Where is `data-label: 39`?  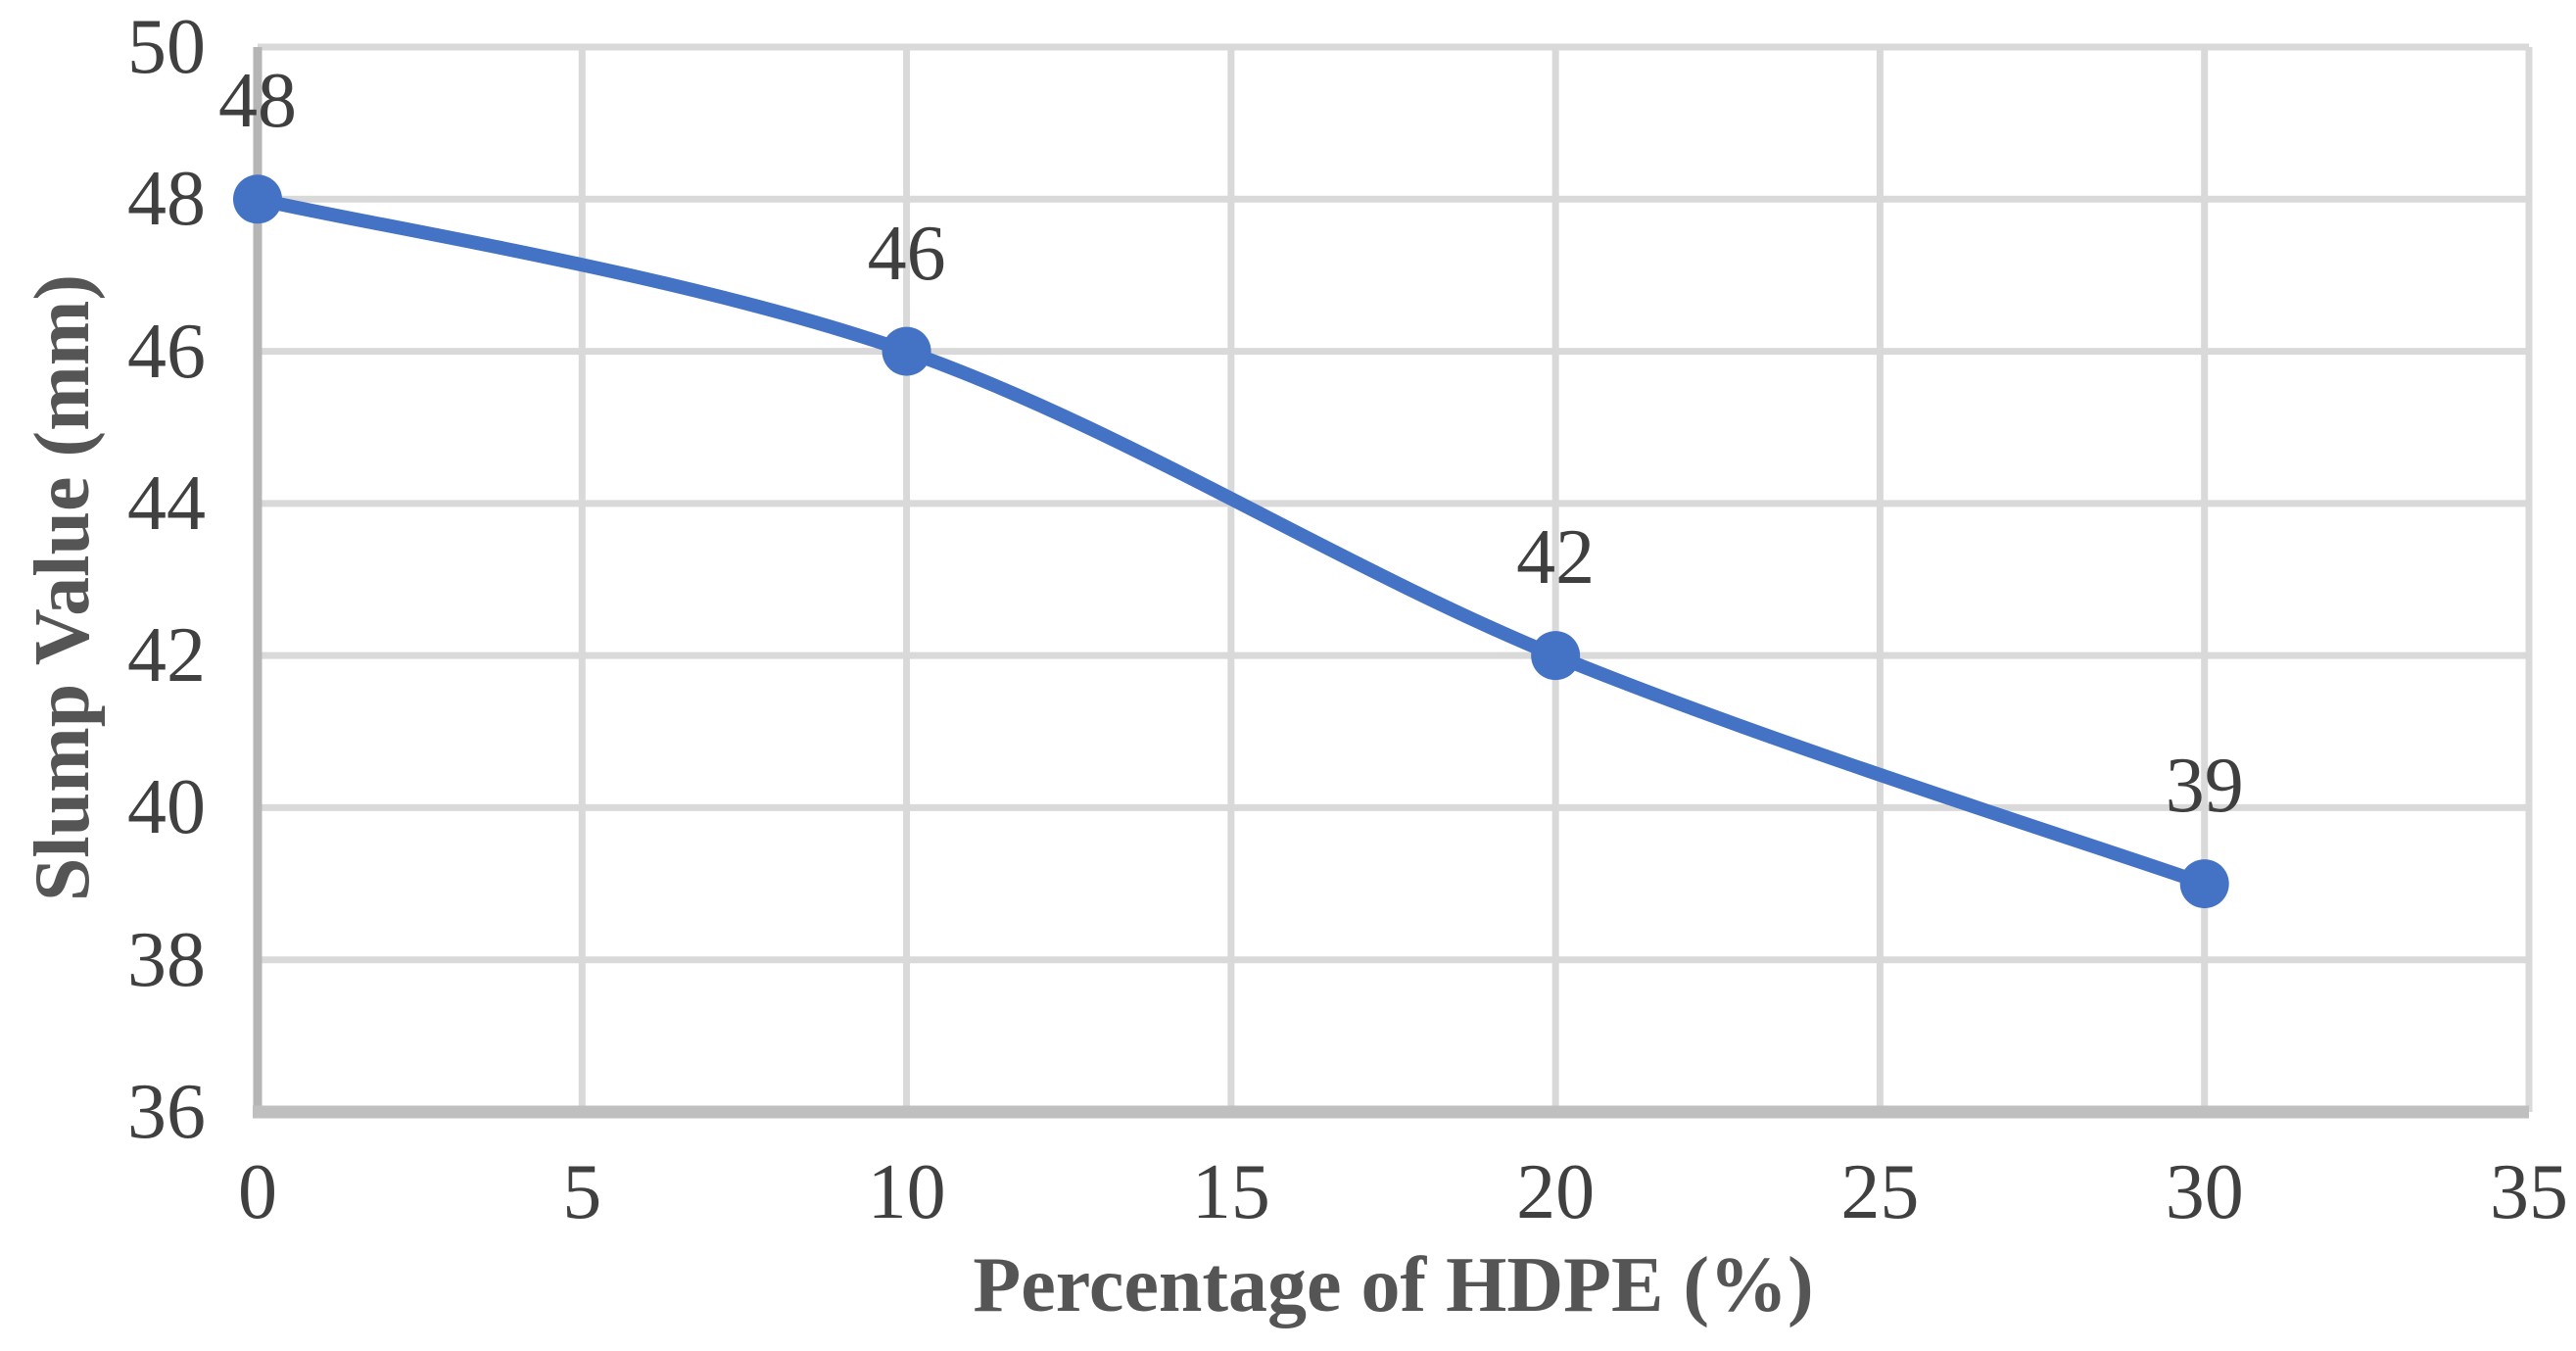
data-label: 39 is located at coordinates (2204, 787).